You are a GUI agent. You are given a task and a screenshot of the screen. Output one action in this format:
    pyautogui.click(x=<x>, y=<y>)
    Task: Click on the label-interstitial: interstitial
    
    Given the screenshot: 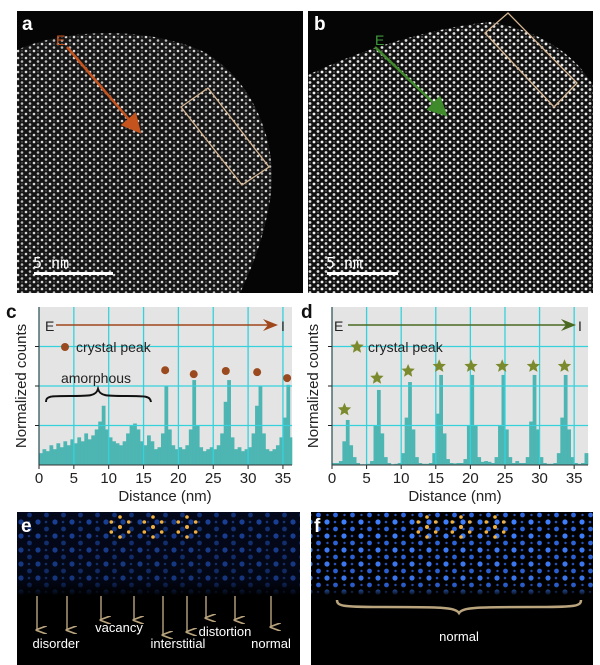 What is the action you would take?
    pyautogui.click(x=178, y=643)
    